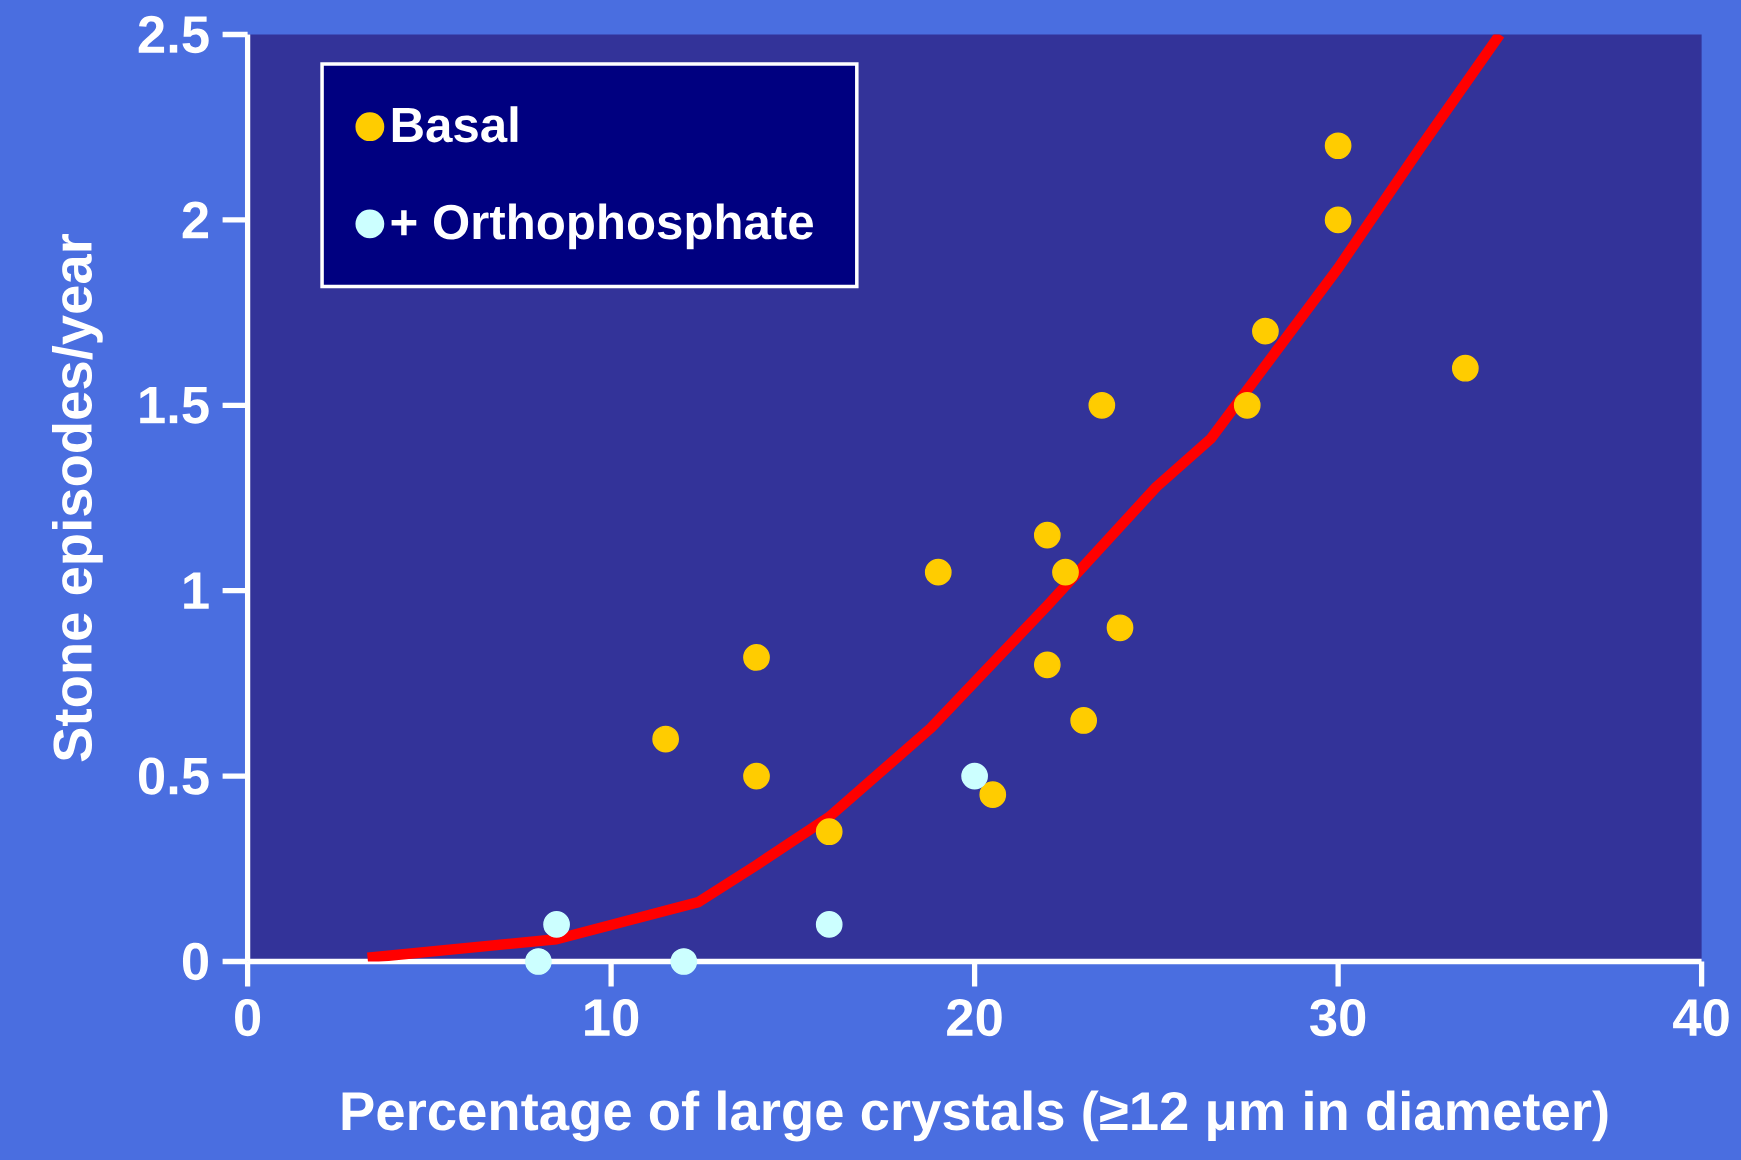  What do you see at coordinates (195, 961) in the screenshot?
I see `y-tick-label: 0` at bounding box center [195, 961].